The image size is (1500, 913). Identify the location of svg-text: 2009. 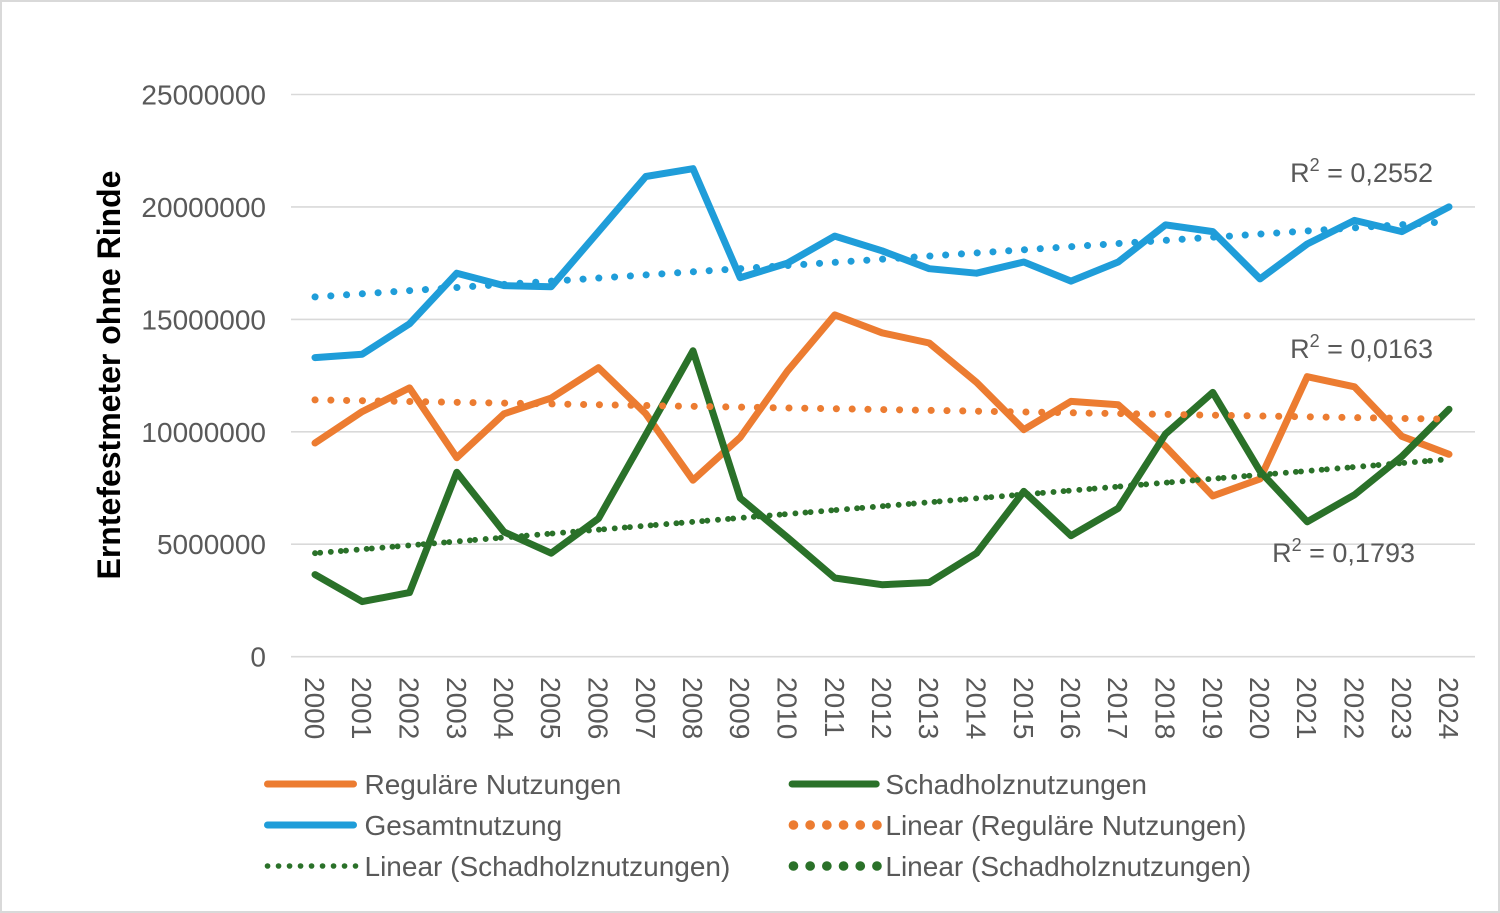
(739, 708).